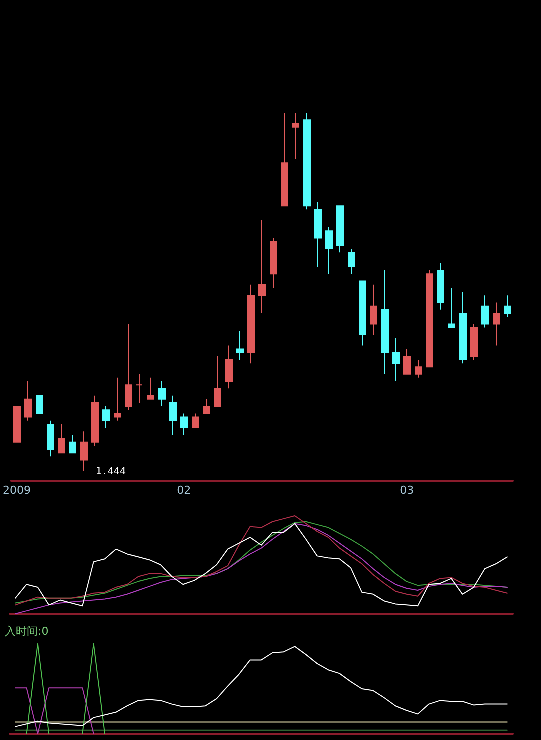 The image size is (541, 740). Describe the element at coordinates (111, 472) in the screenshot. I see `annotation: 1.444` at that location.